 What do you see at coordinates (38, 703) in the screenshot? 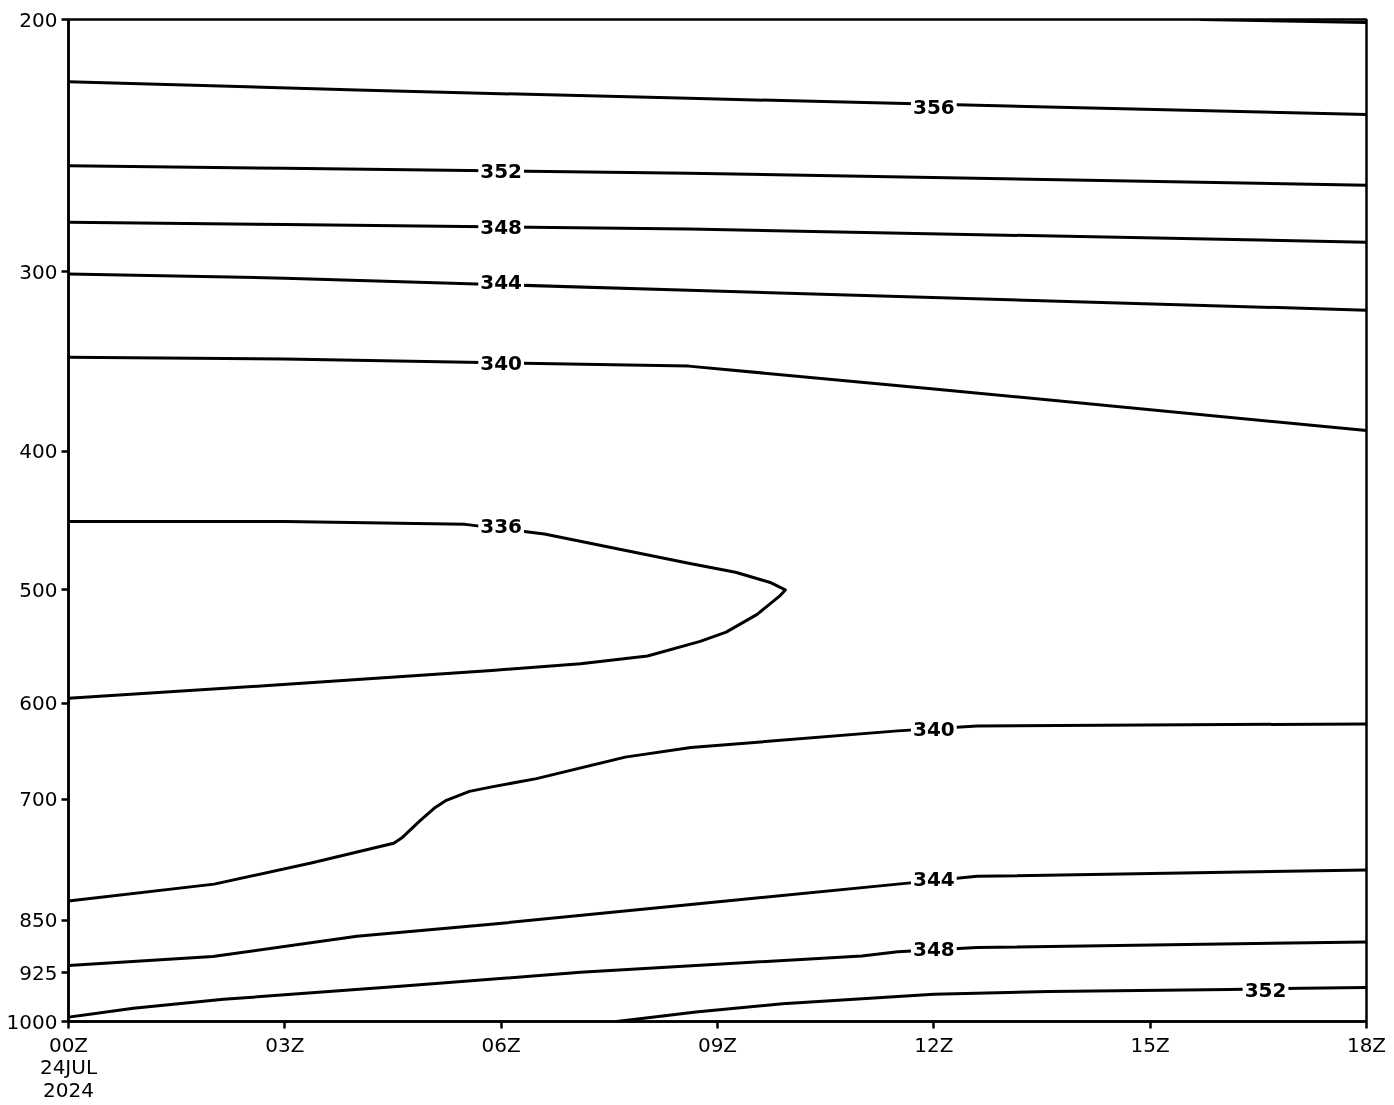
I see `y-tick-label: 600` at bounding box center [38, 703].